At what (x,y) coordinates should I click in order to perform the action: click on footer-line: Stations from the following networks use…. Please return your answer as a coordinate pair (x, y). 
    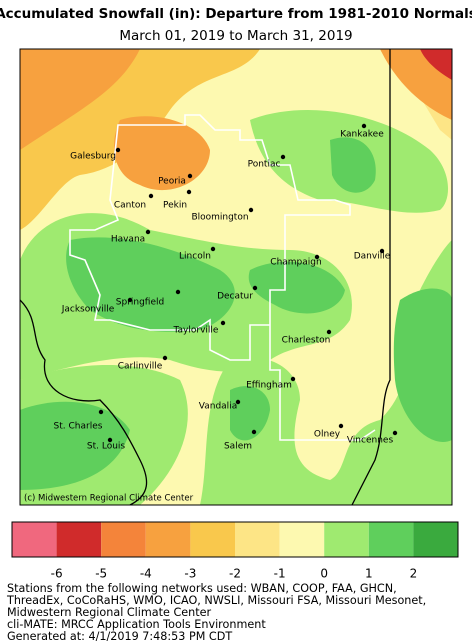
    Looking at the image, I should click on (202, 588).